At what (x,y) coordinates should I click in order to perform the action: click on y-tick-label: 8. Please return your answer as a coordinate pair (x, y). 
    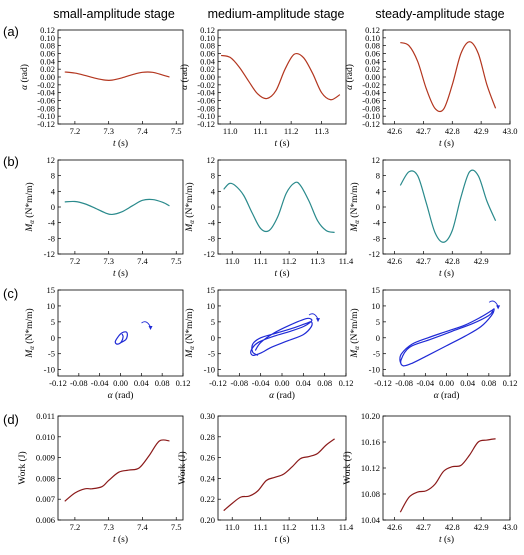
    Looking at the image, I should click on (213, 176).